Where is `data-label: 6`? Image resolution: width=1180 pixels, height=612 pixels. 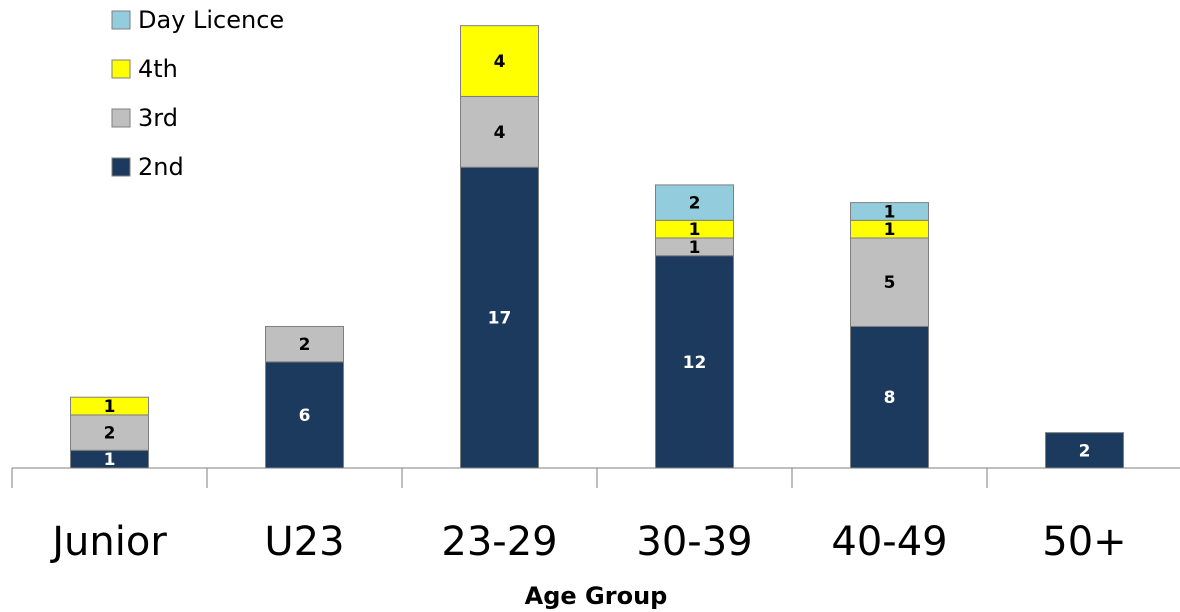 data-label: 6 is located at coordinates (305, 416).